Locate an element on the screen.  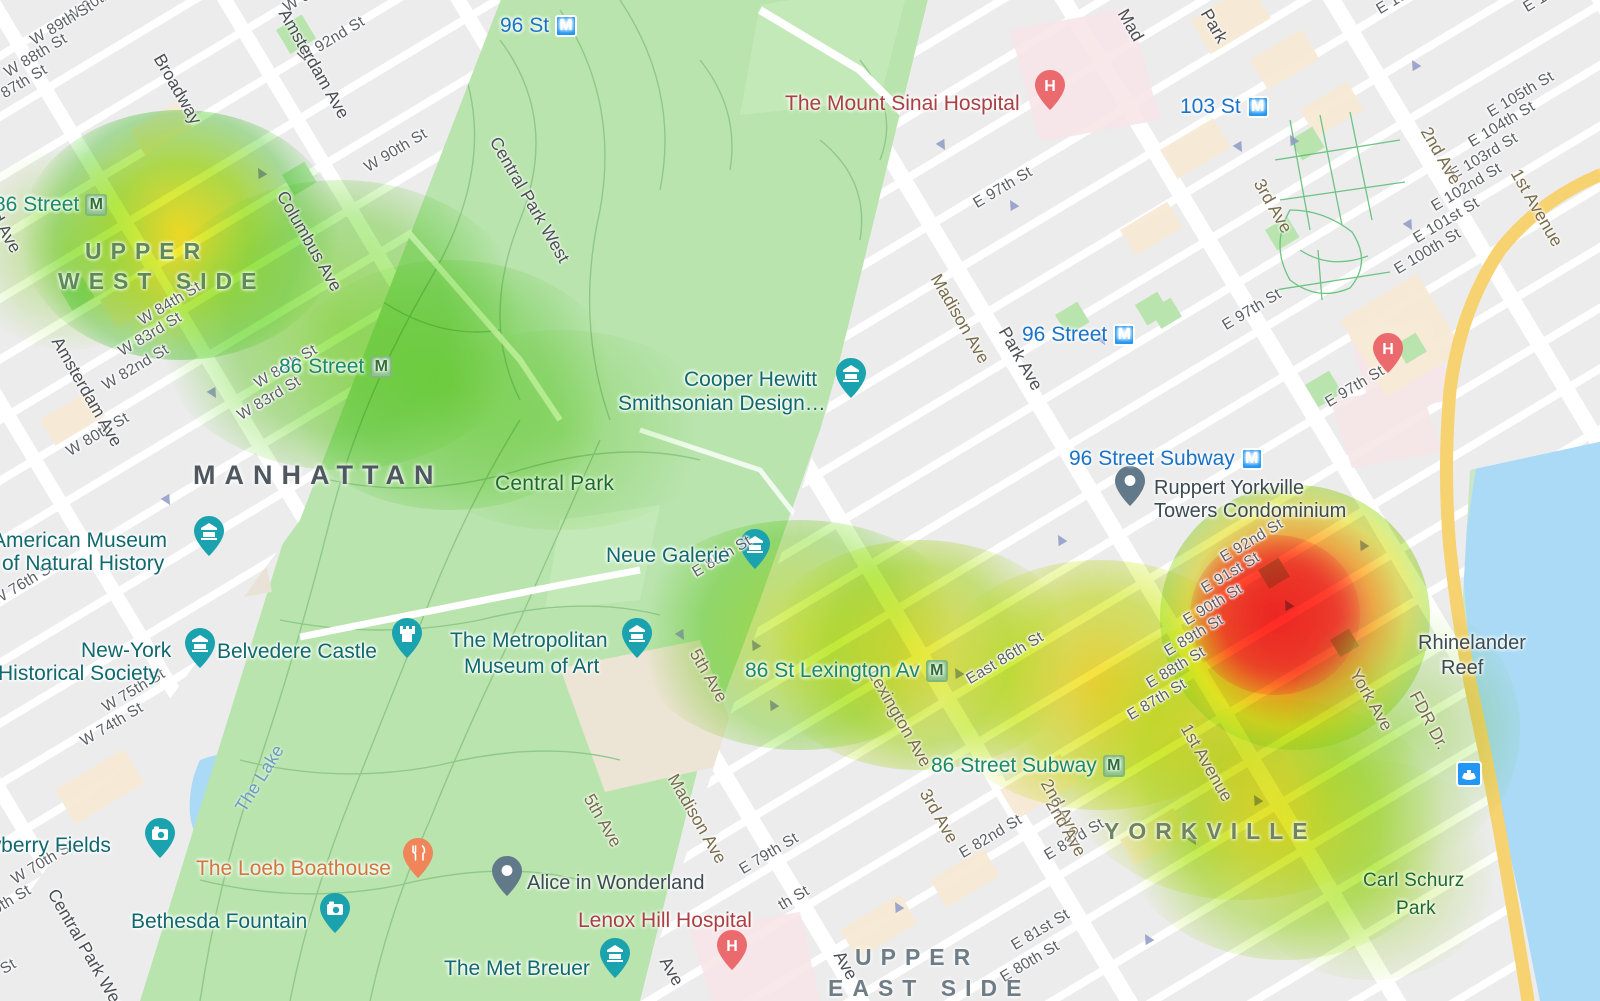
avenue-label: FDR Dr. is located at coordinates (1429, 720).